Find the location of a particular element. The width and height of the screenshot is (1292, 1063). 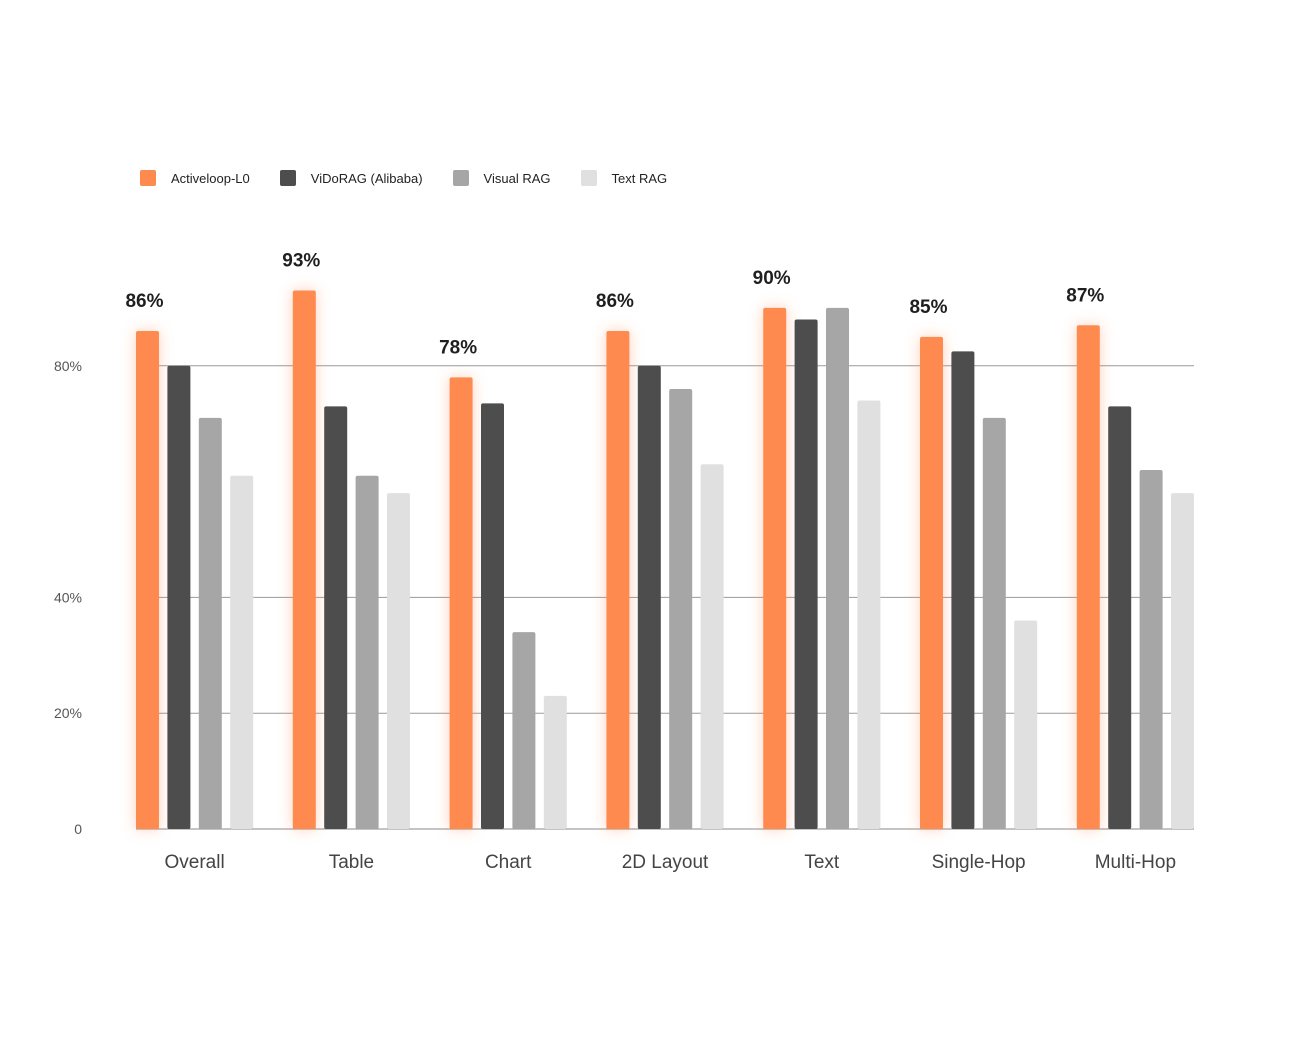

data-label: 93% is located at coordinates (301, 261).